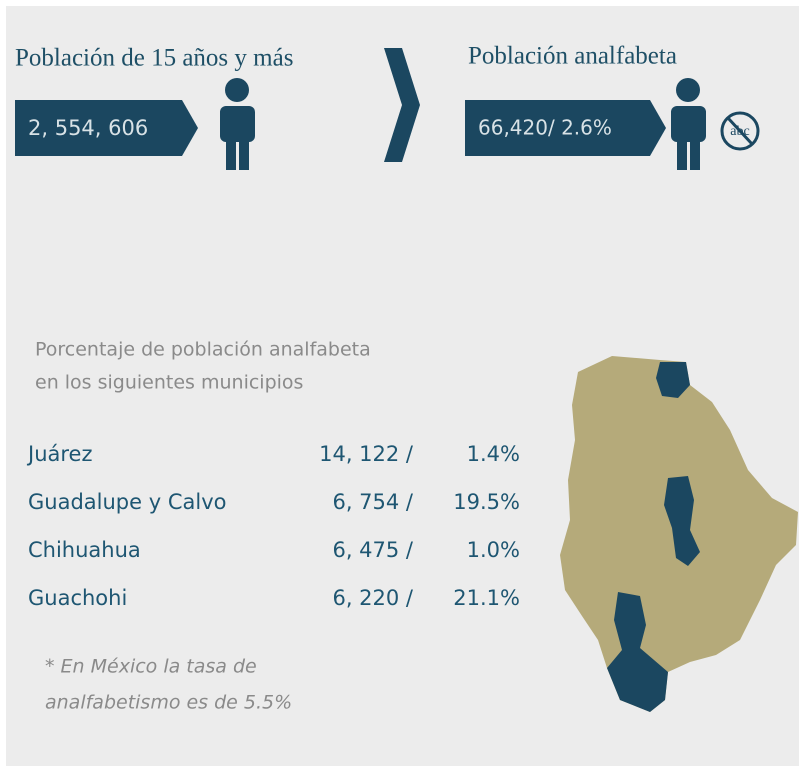  I want to click on left-value: 2, 554, 606, so click(88, 128).